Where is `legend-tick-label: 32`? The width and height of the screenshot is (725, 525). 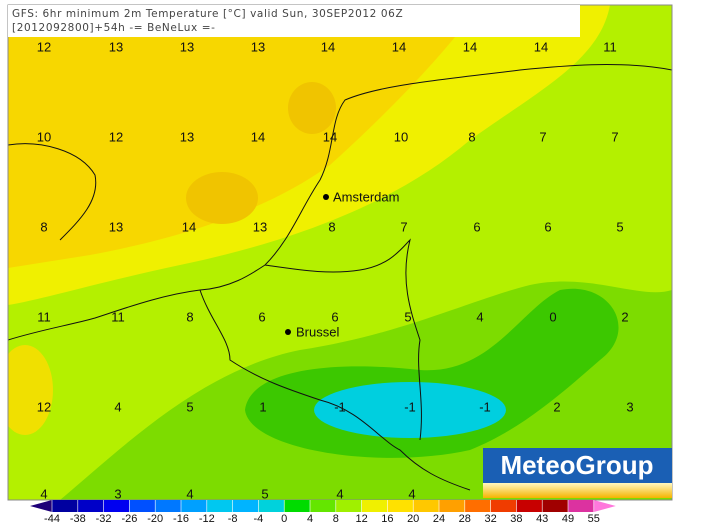
legend-tick-label: 32 is located at coordinates (490, 519).